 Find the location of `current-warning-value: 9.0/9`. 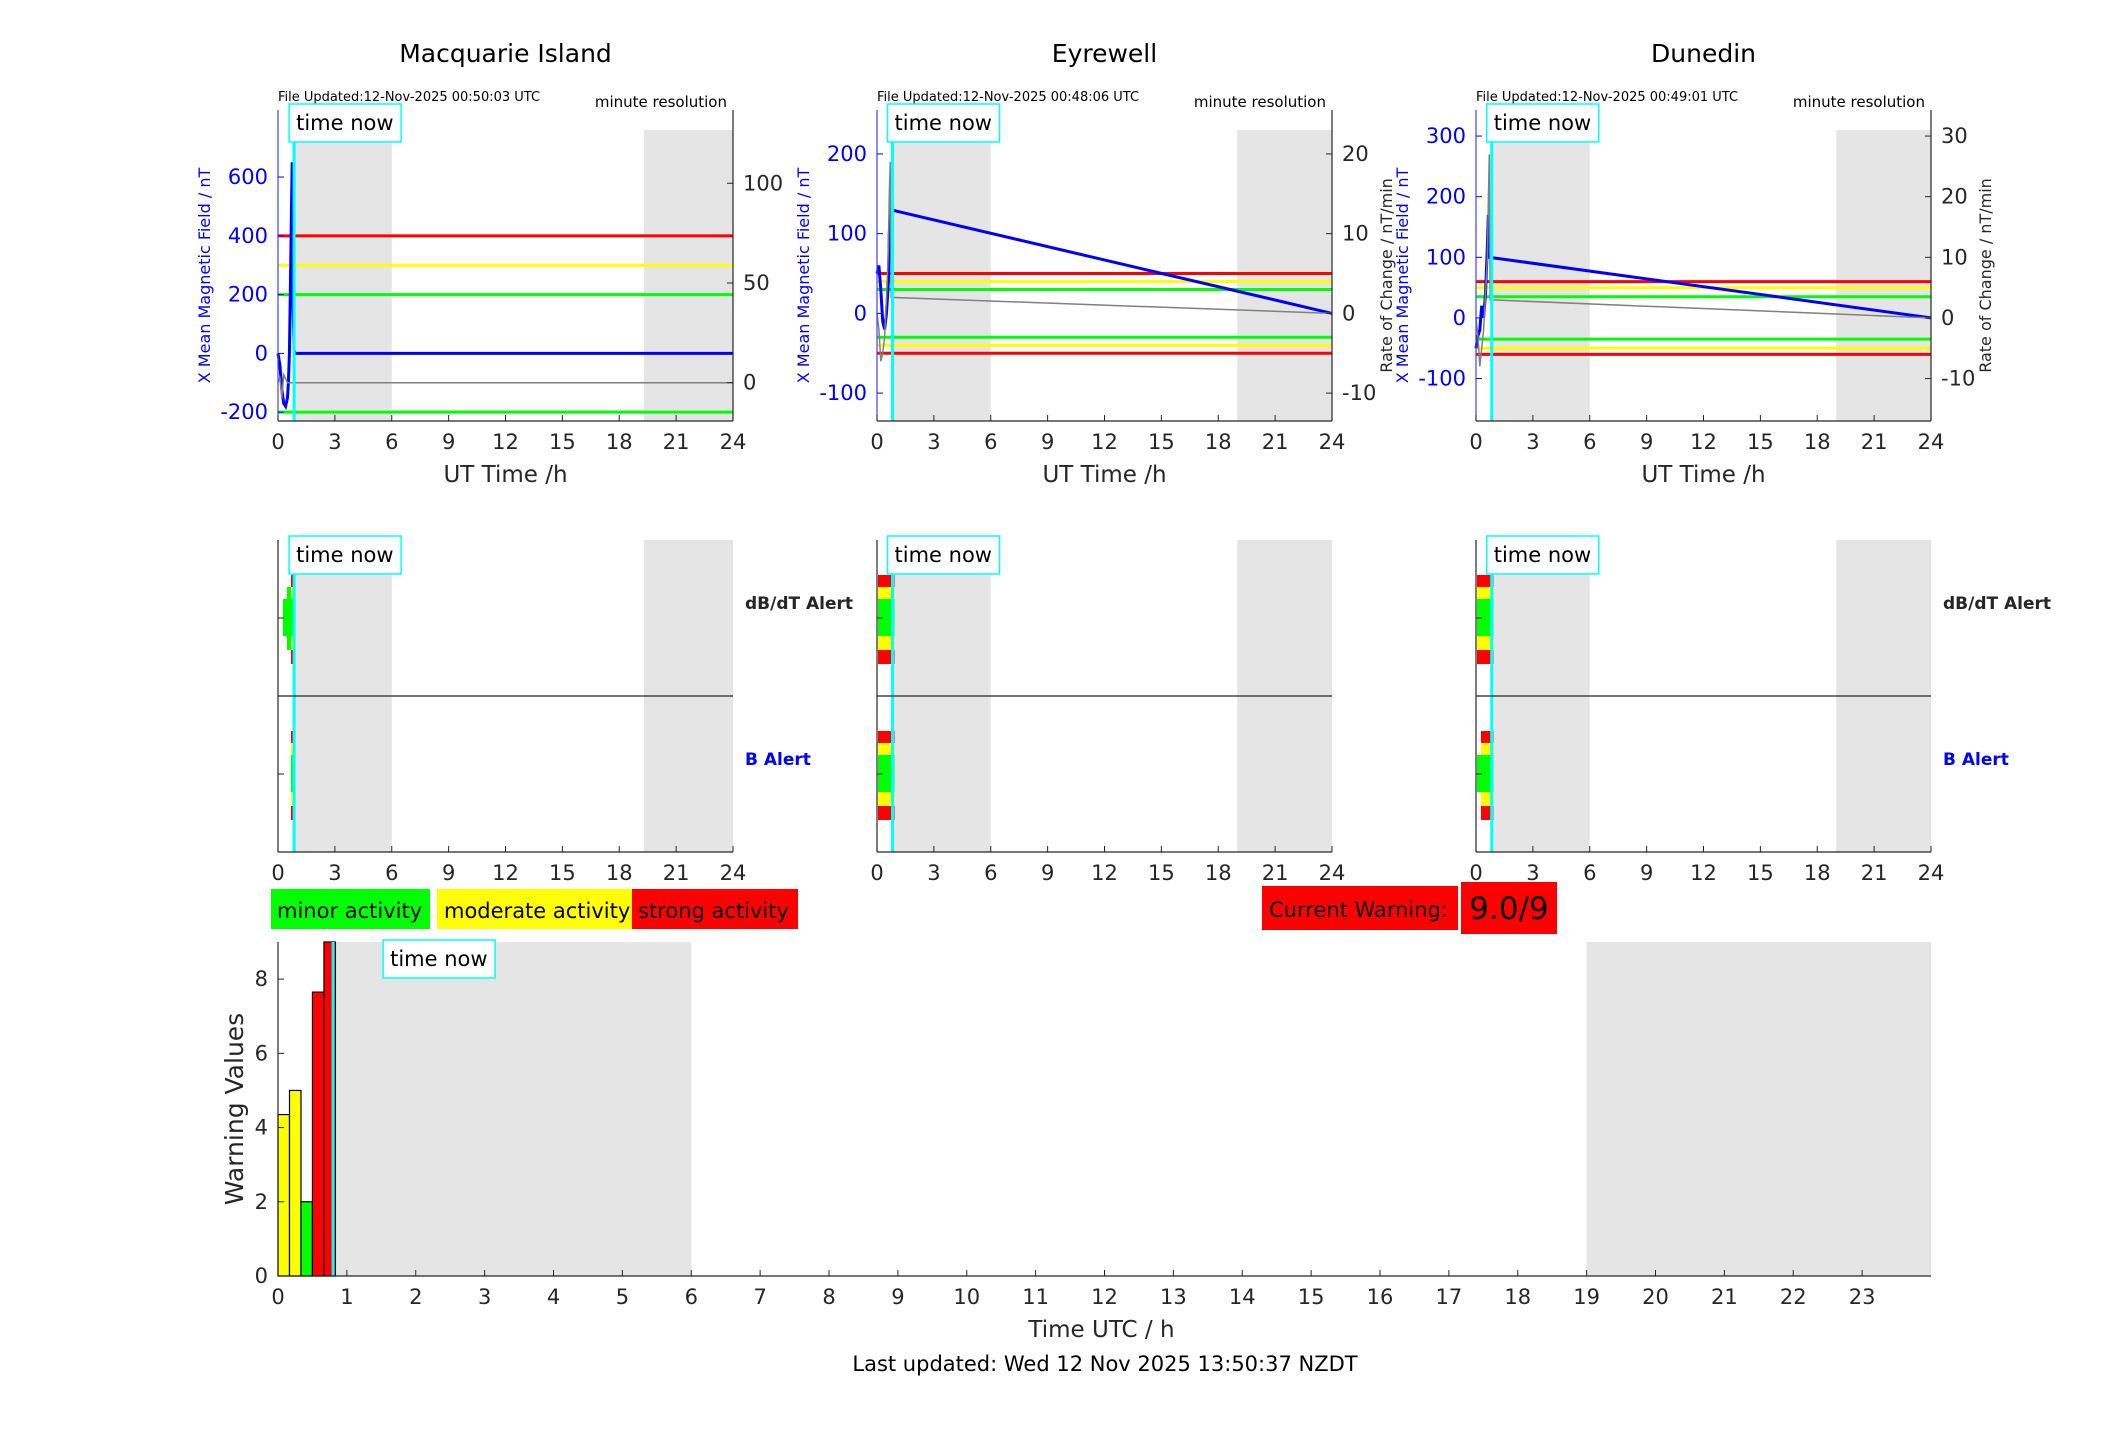

current-warning-value: 9.0/9 is located at coordinates (1508, 909).